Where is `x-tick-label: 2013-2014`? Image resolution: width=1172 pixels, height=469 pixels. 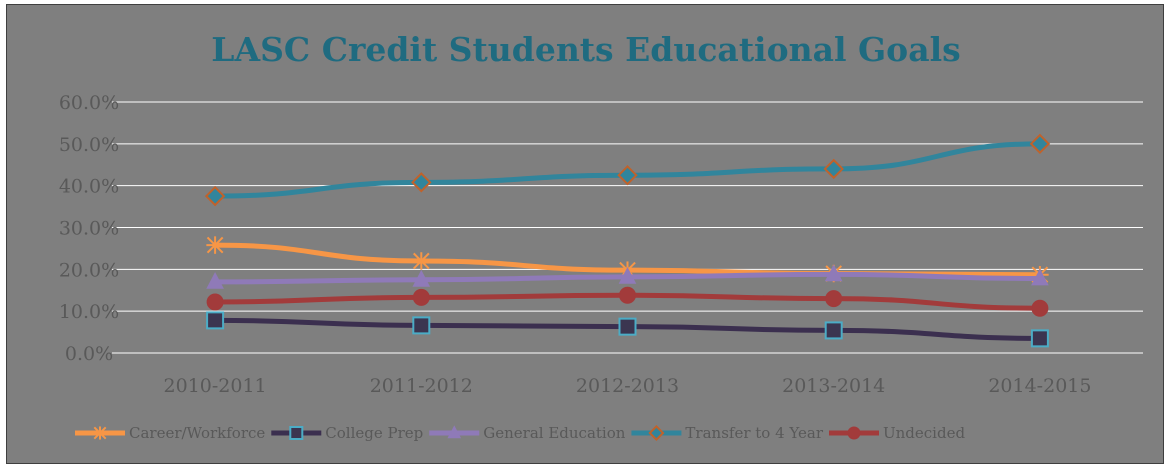
x-tick-label: 2013-2014 is located at coordinates (833, 386).